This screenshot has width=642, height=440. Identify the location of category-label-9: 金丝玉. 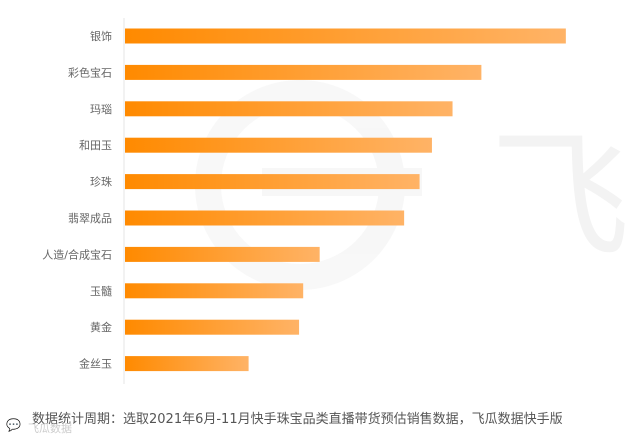
(95, 364).